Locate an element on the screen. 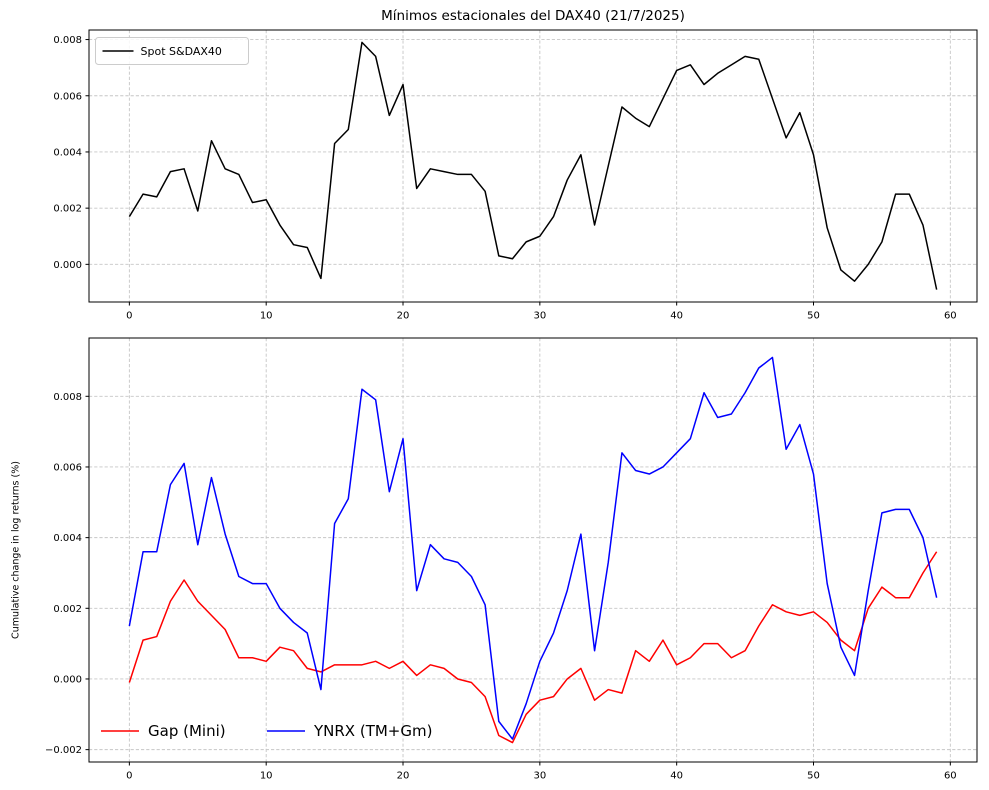 This screenshot has height=790, width=989. legend-label: YNRX (TM+Gm) is located at coordinates (372, 731).